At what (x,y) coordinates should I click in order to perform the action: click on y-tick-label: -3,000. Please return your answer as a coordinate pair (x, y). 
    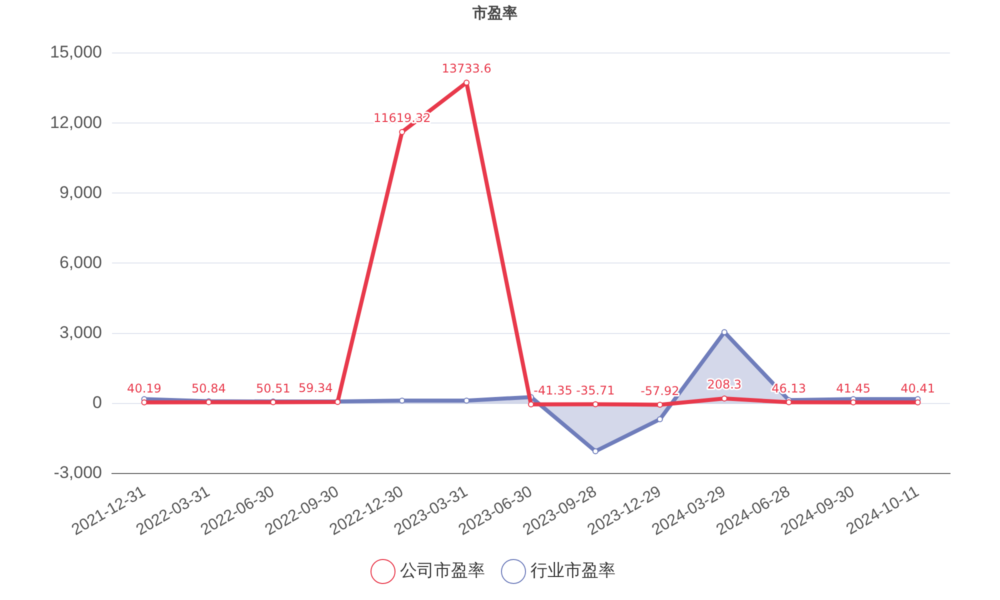
    Looking at the image, I should click on (78, 472).